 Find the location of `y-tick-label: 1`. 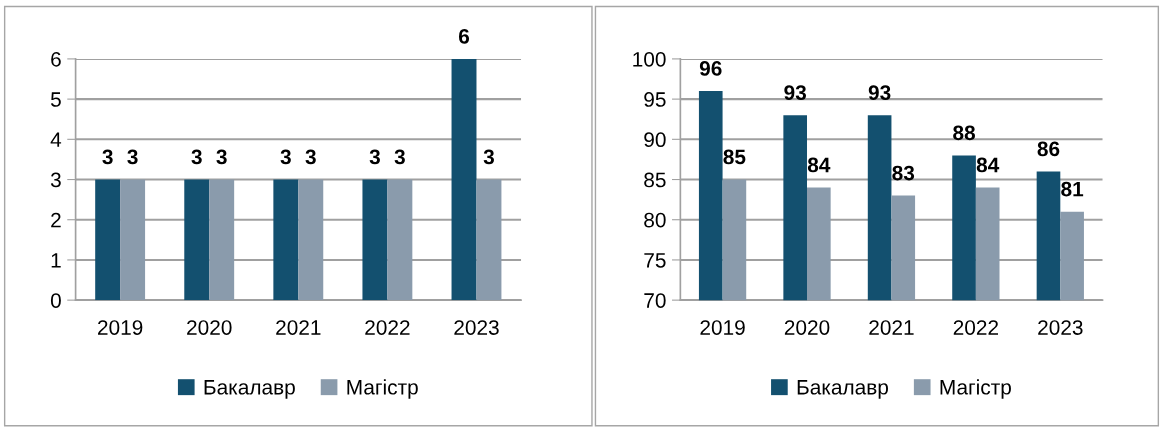

y-tick-label: 1 is located at coordinates (56, 260).